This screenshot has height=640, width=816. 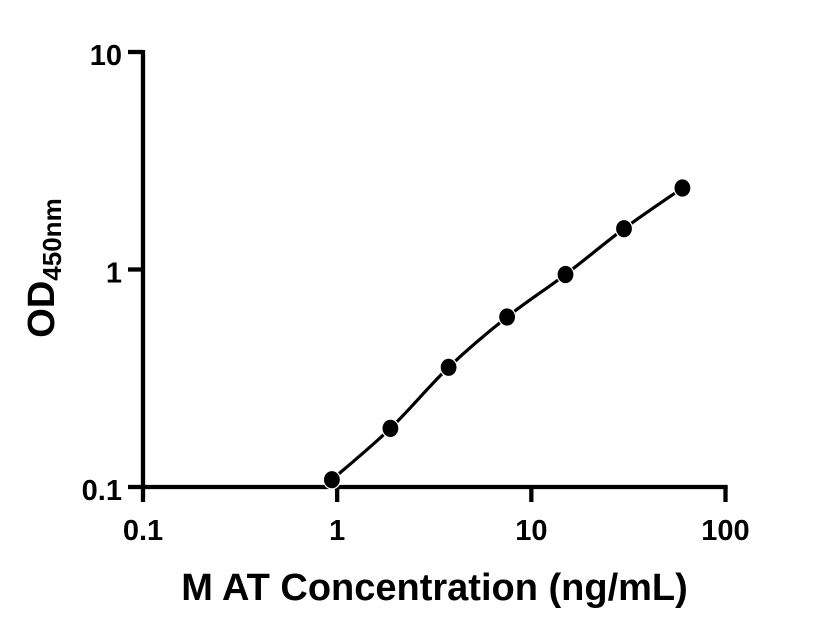 What do you see at coordinates (725, 531) in the screenshot?
I see `x-tick-label: 100` at bounding box center [725, 531].